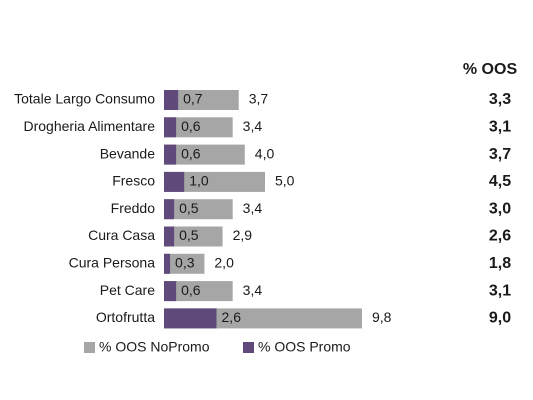 This screenshot has width=533, height=400. Describe the element at coordinates (500, 236) in the screenshot. I see `total-value: 2,6` at that location.